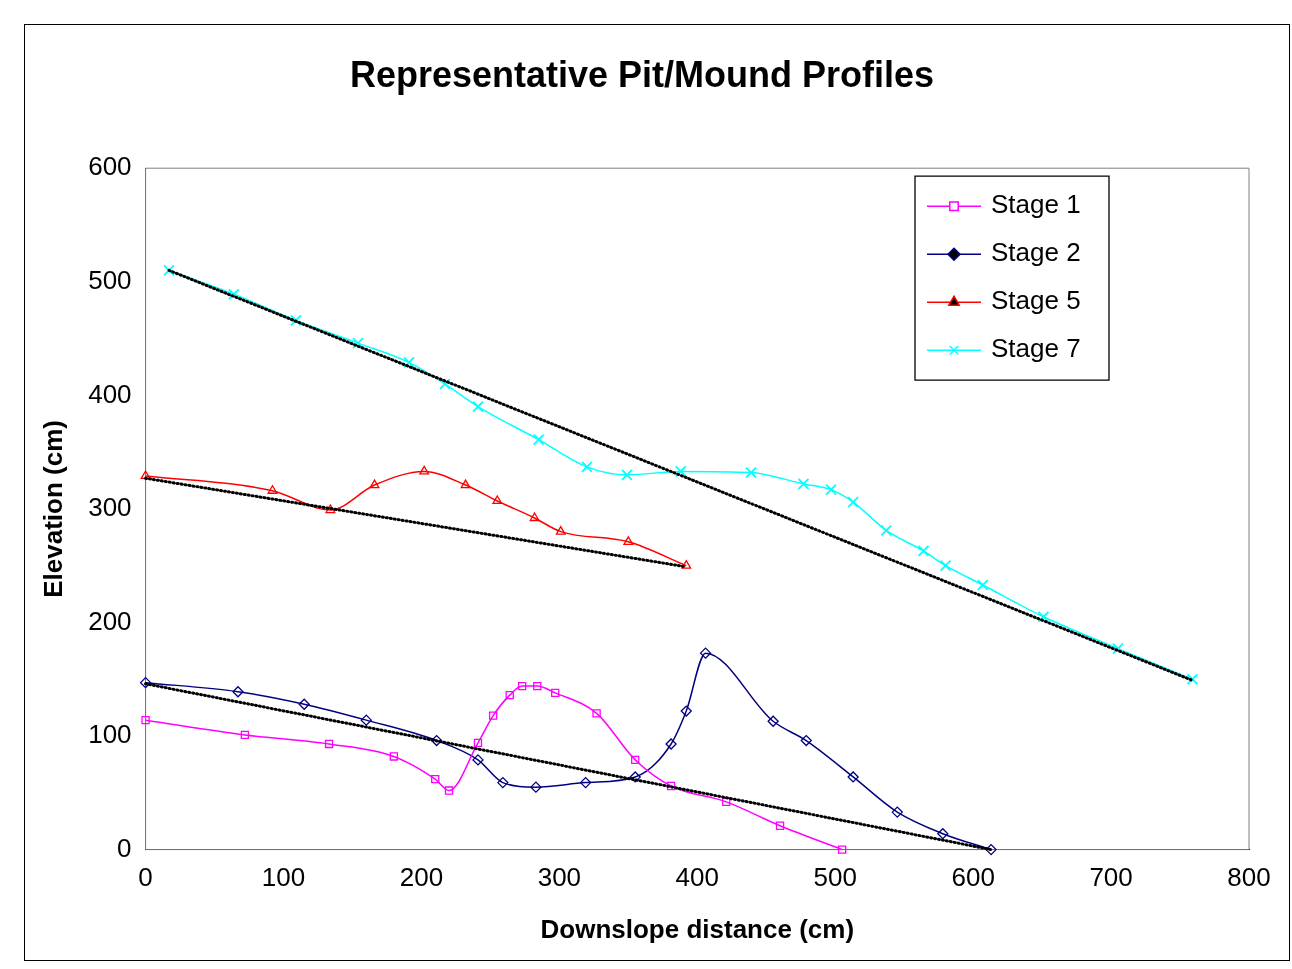  What do you see at coordinates (145, 877) in the screenshot?
I see `x-tick-label: 0` at bounding box center [145, 877].